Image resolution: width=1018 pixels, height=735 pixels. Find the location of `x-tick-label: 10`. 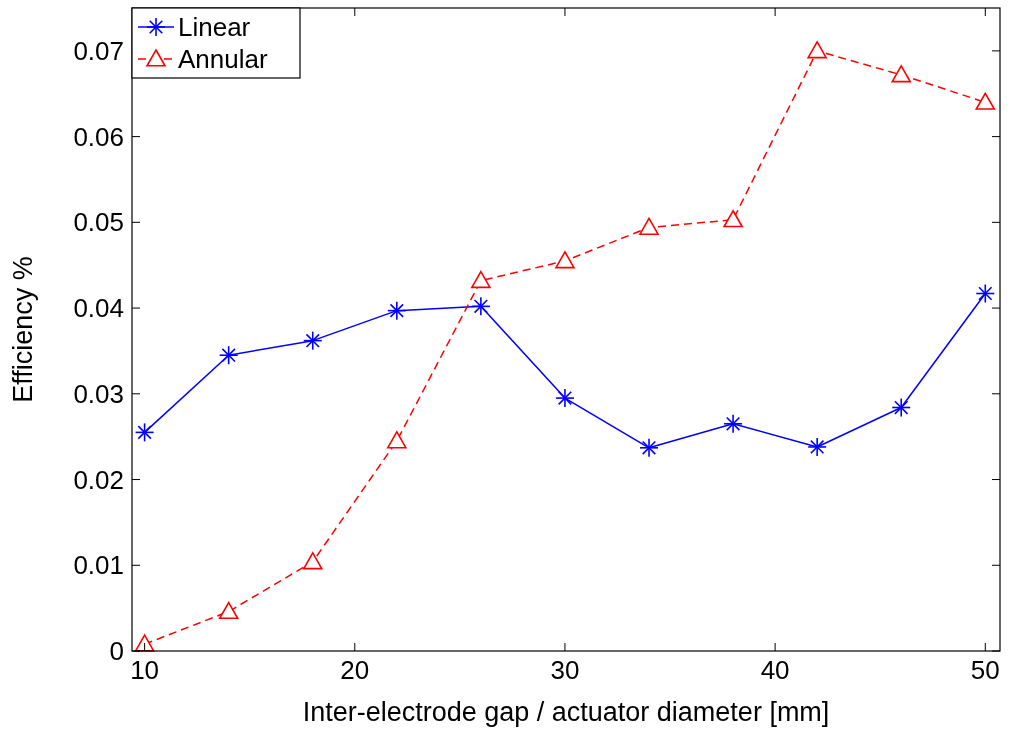

x-tick-label: 10 is located at coordinates (145, 670).